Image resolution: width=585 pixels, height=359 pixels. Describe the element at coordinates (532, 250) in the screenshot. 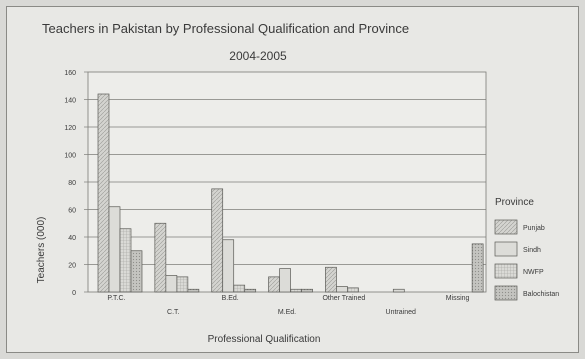

I see `legend-label: Sindh` at that location.